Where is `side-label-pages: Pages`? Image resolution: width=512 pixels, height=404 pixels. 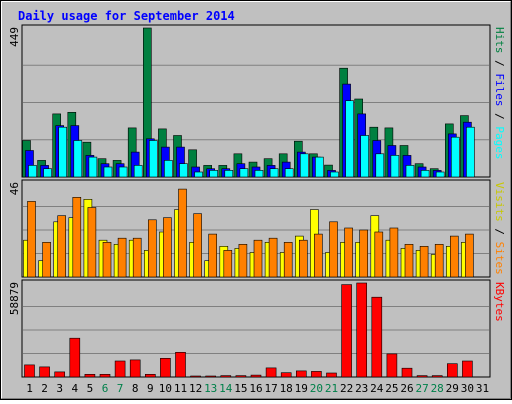
side-label-pages: Pages is located at coordinates (499, 142).